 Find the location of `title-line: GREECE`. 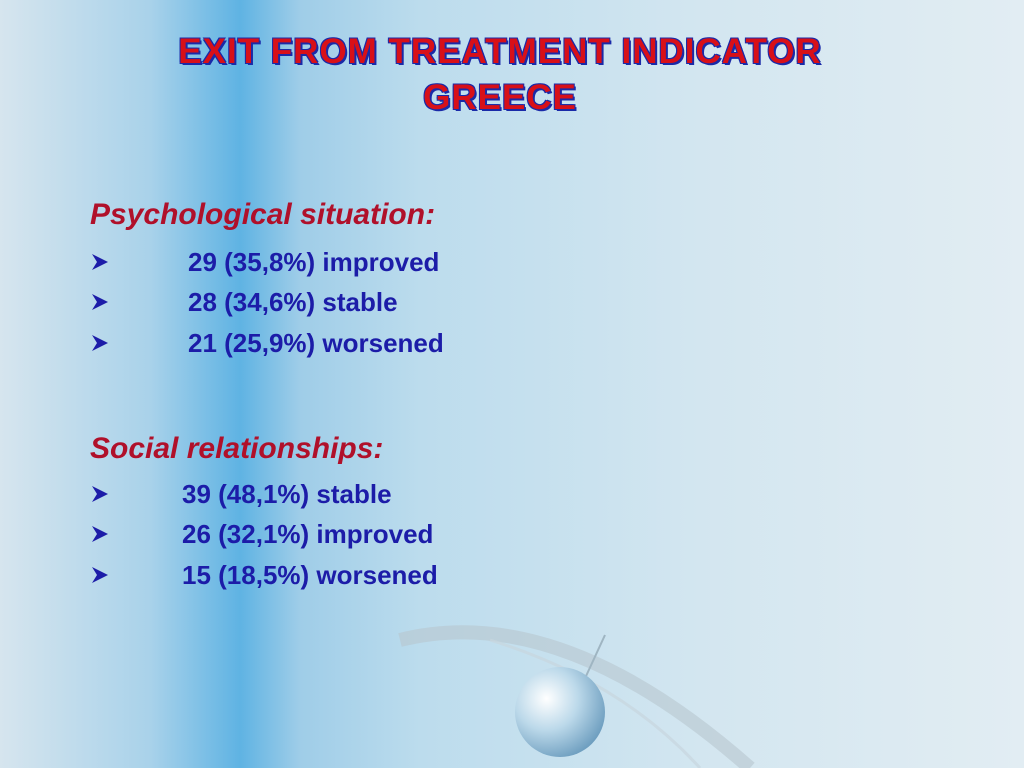

title-line: GREECE is located at coordinates (500, 97).